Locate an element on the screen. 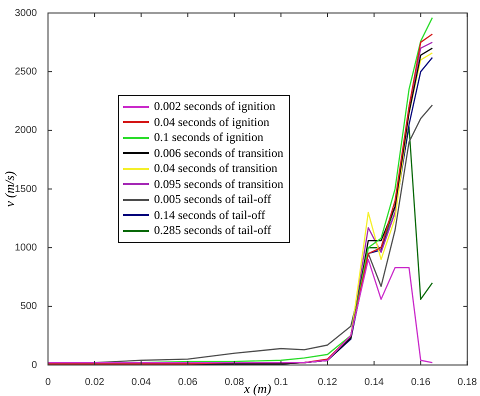 This screenshot has width=480, height=396. legend-label: 0.006 seconds of transition is located at coordinates (219, 153).